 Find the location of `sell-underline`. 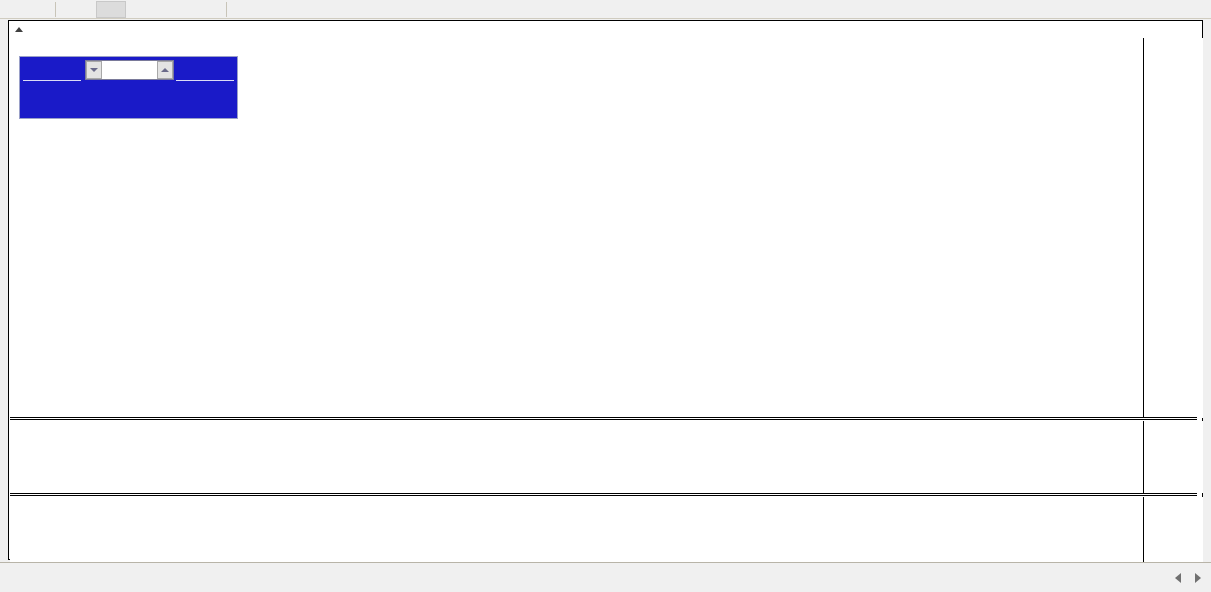

sell-underline is located at coordinates (52, 80).